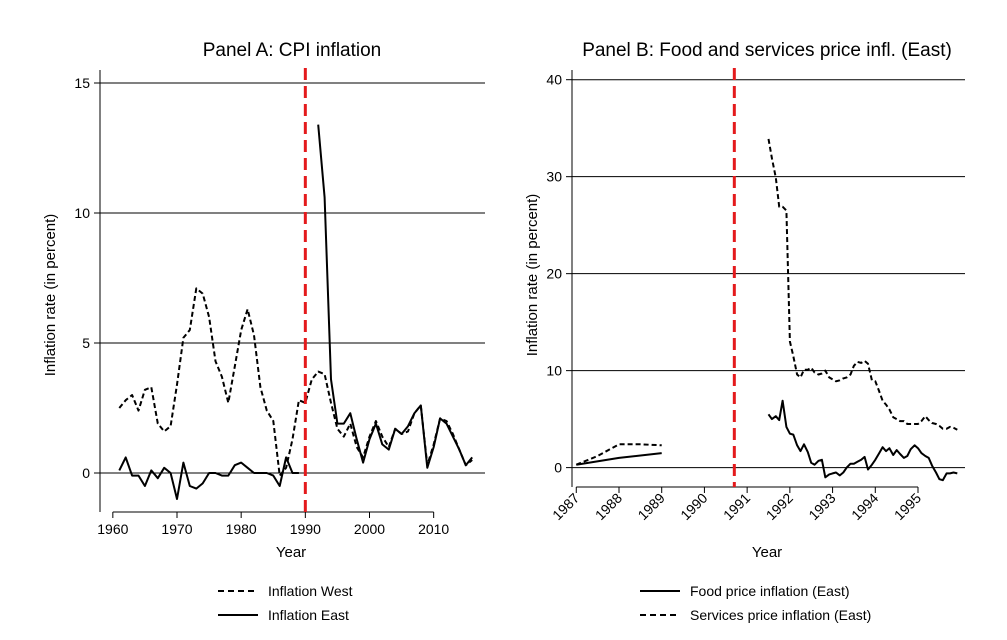  I want to click on y-tick-label: 15, so click(82, 83).